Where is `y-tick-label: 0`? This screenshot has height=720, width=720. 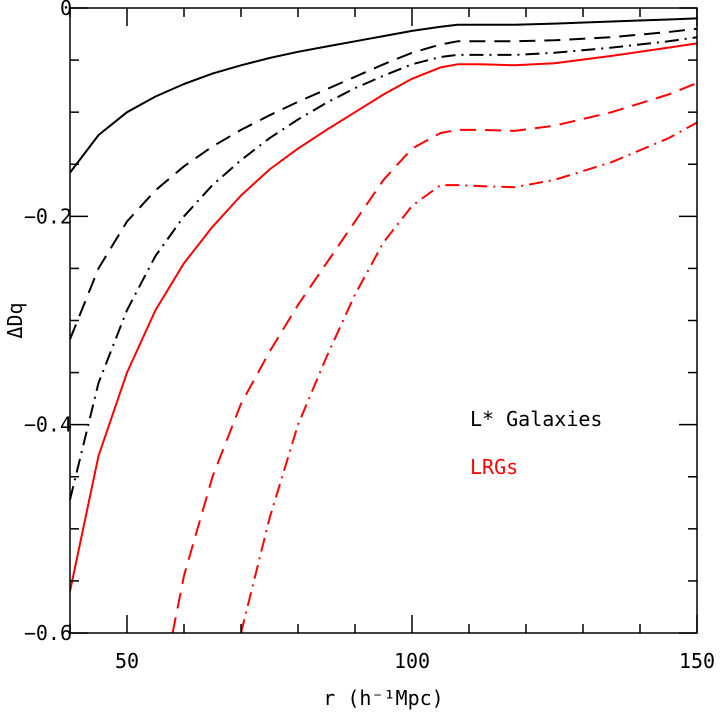 y-tick-label: 0 is located at coordinates (66, 10).